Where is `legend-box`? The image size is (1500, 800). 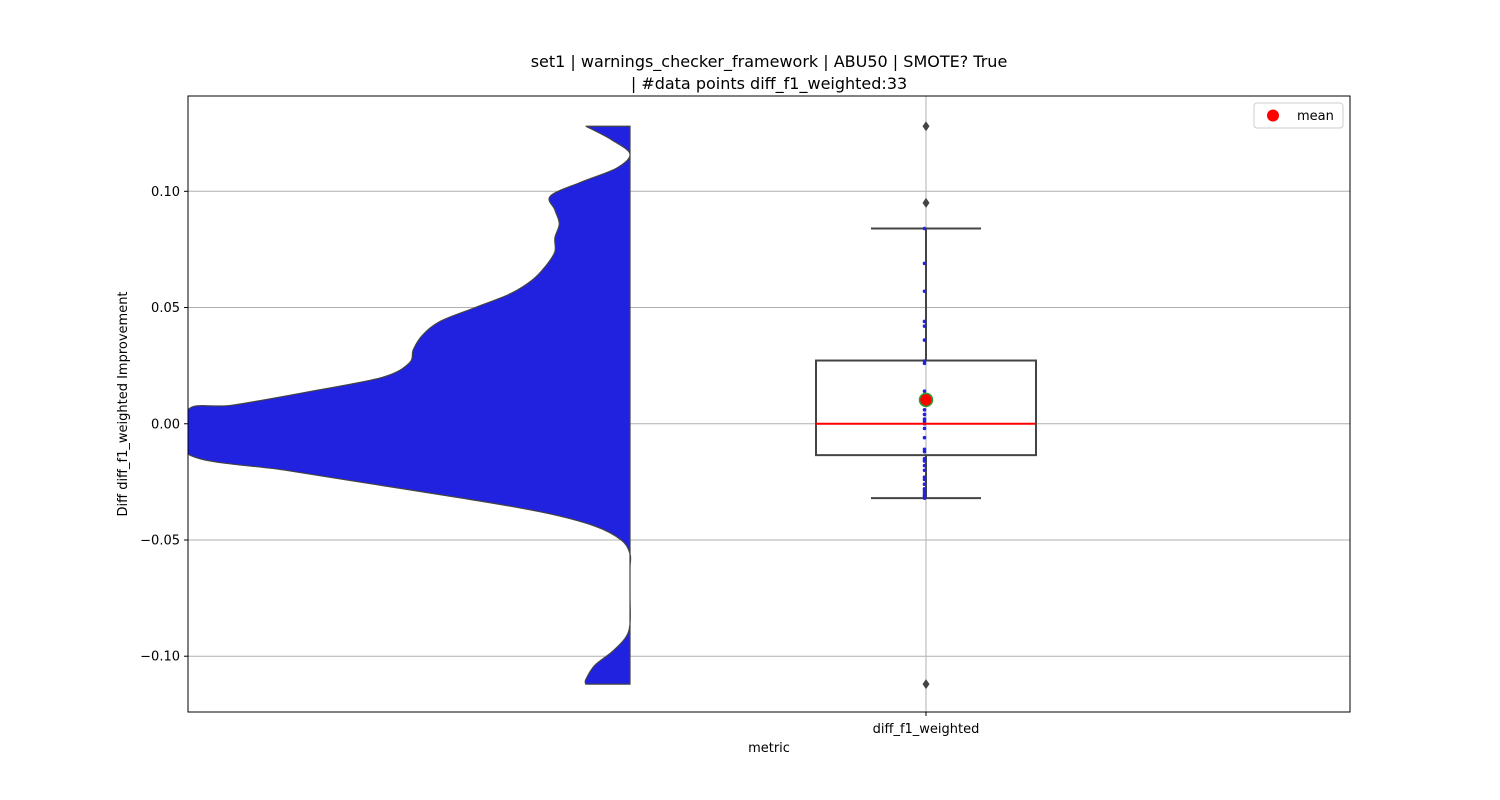
legend-box is located at coordinates (1298, 115).